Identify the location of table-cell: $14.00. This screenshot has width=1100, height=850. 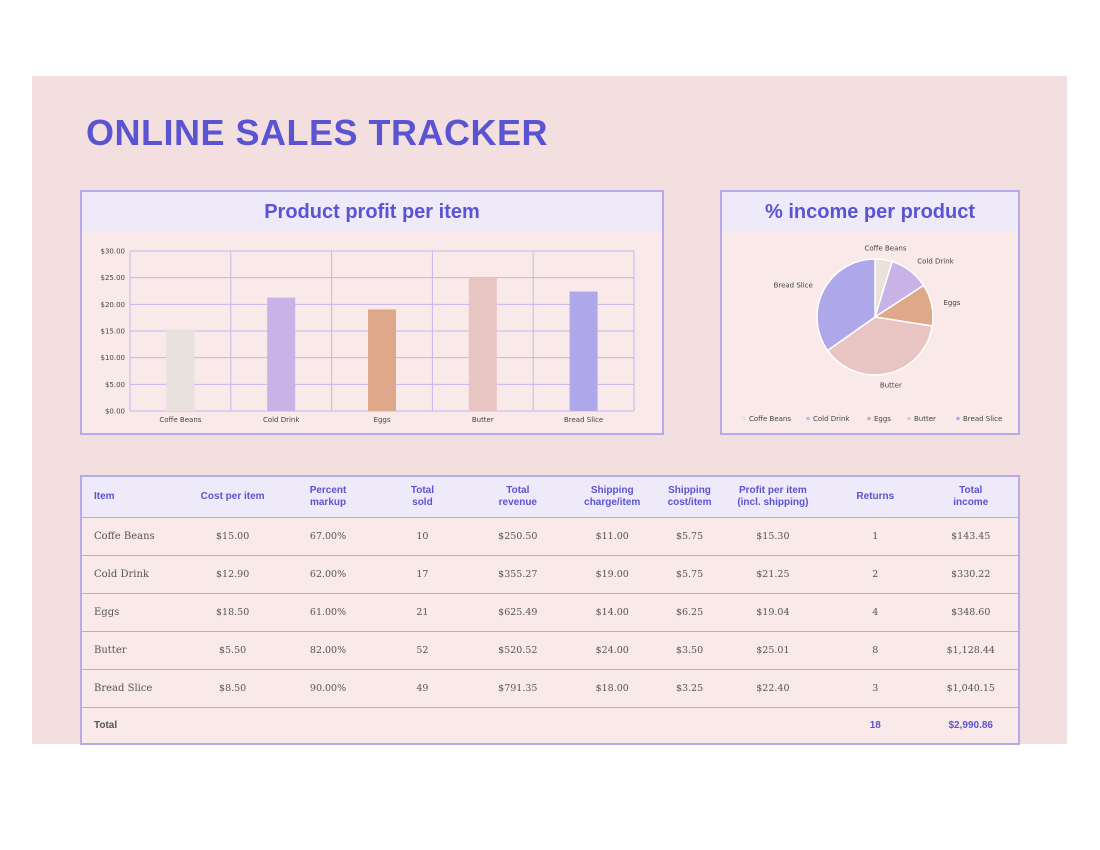
(612, 612).